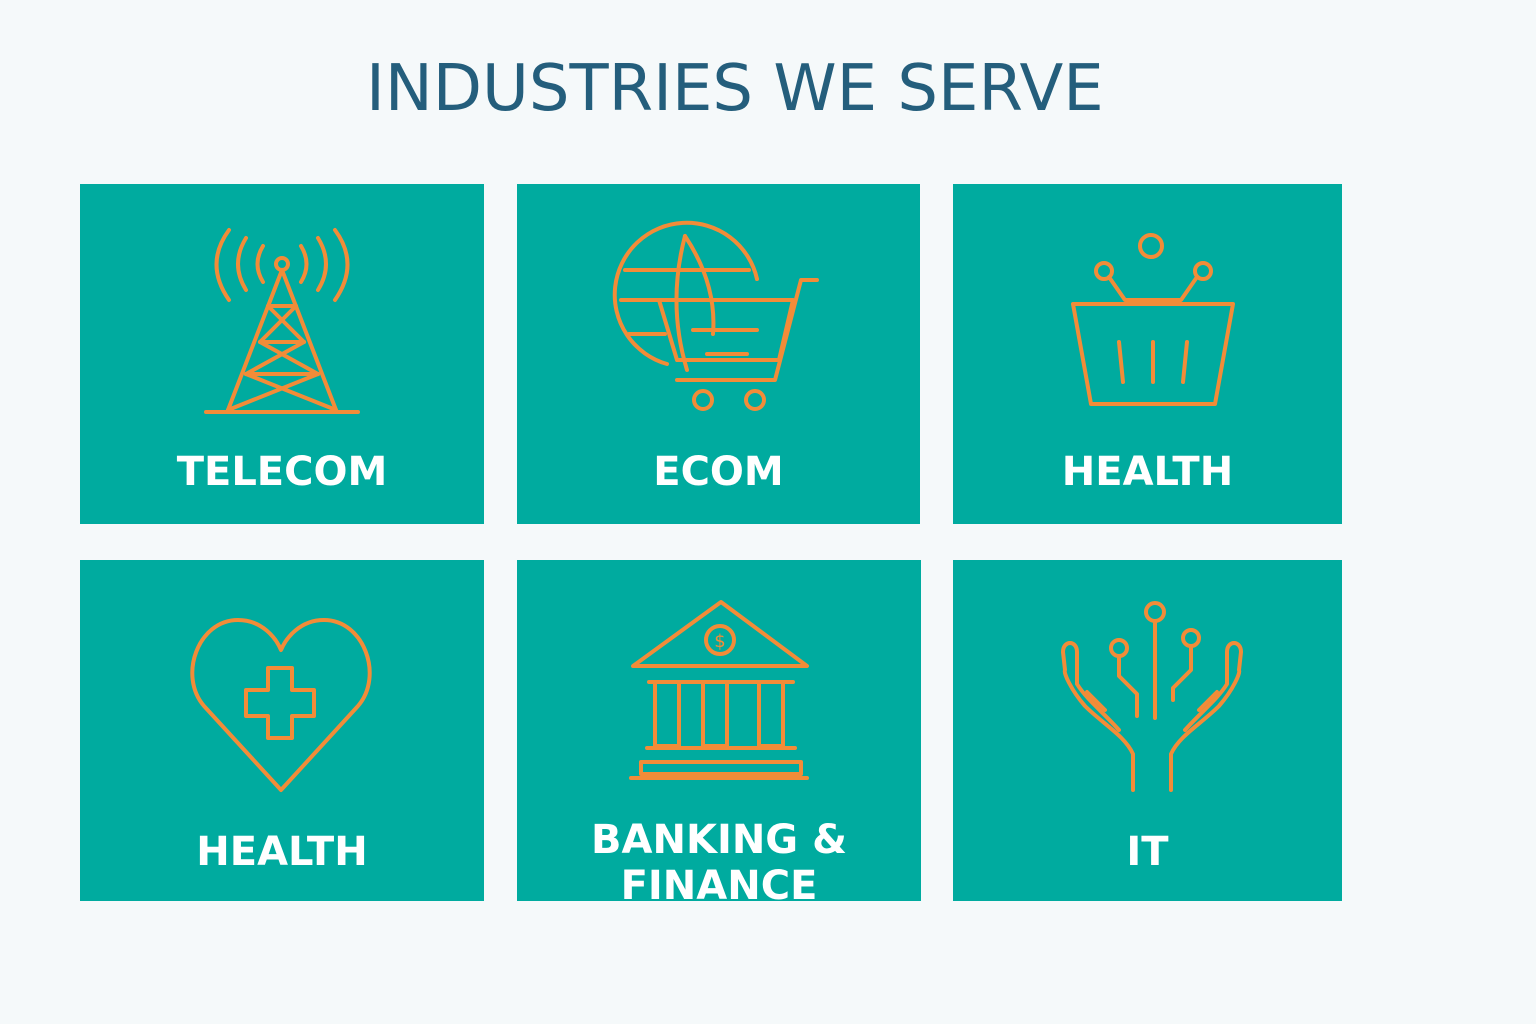 Image resolution: width=1536 pixels, height=1024 pixels. Describe the element at coordinates (718, 472) in the screenshot. I see `tile-label: ECOM` at that location.